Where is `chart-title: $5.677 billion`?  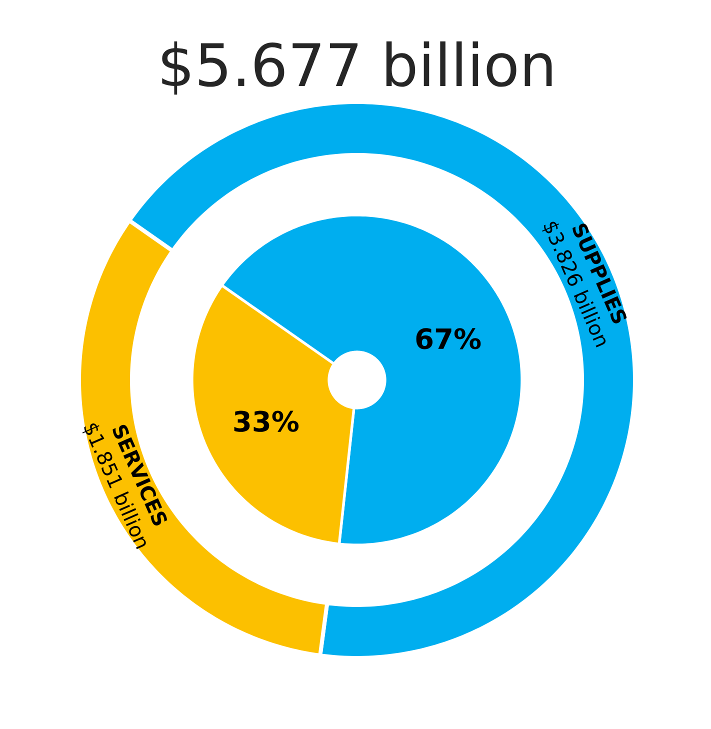 chart-title: $5.677 billion is located at coordinates (357, 68).